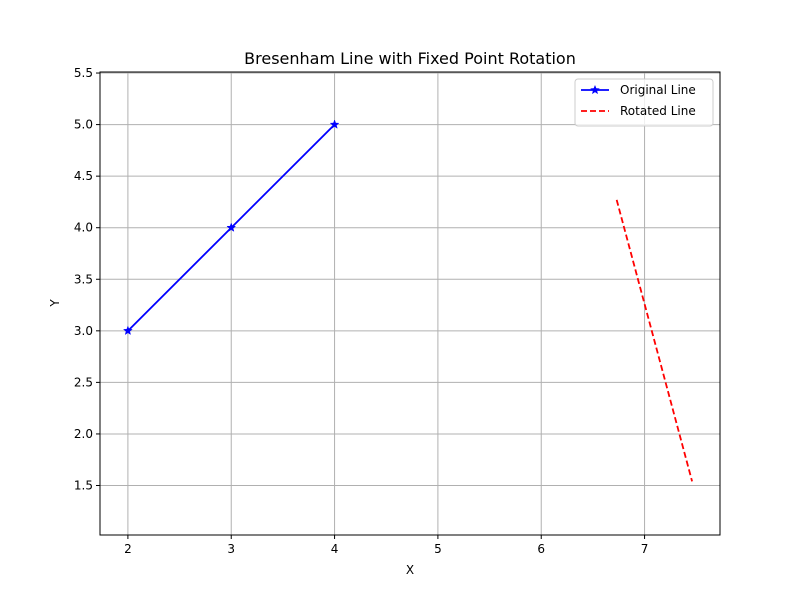  Describe the element at coordinates (658, 111) in the screenshot. I see `rotated-line-legend-label: Rotated Line` at that location.